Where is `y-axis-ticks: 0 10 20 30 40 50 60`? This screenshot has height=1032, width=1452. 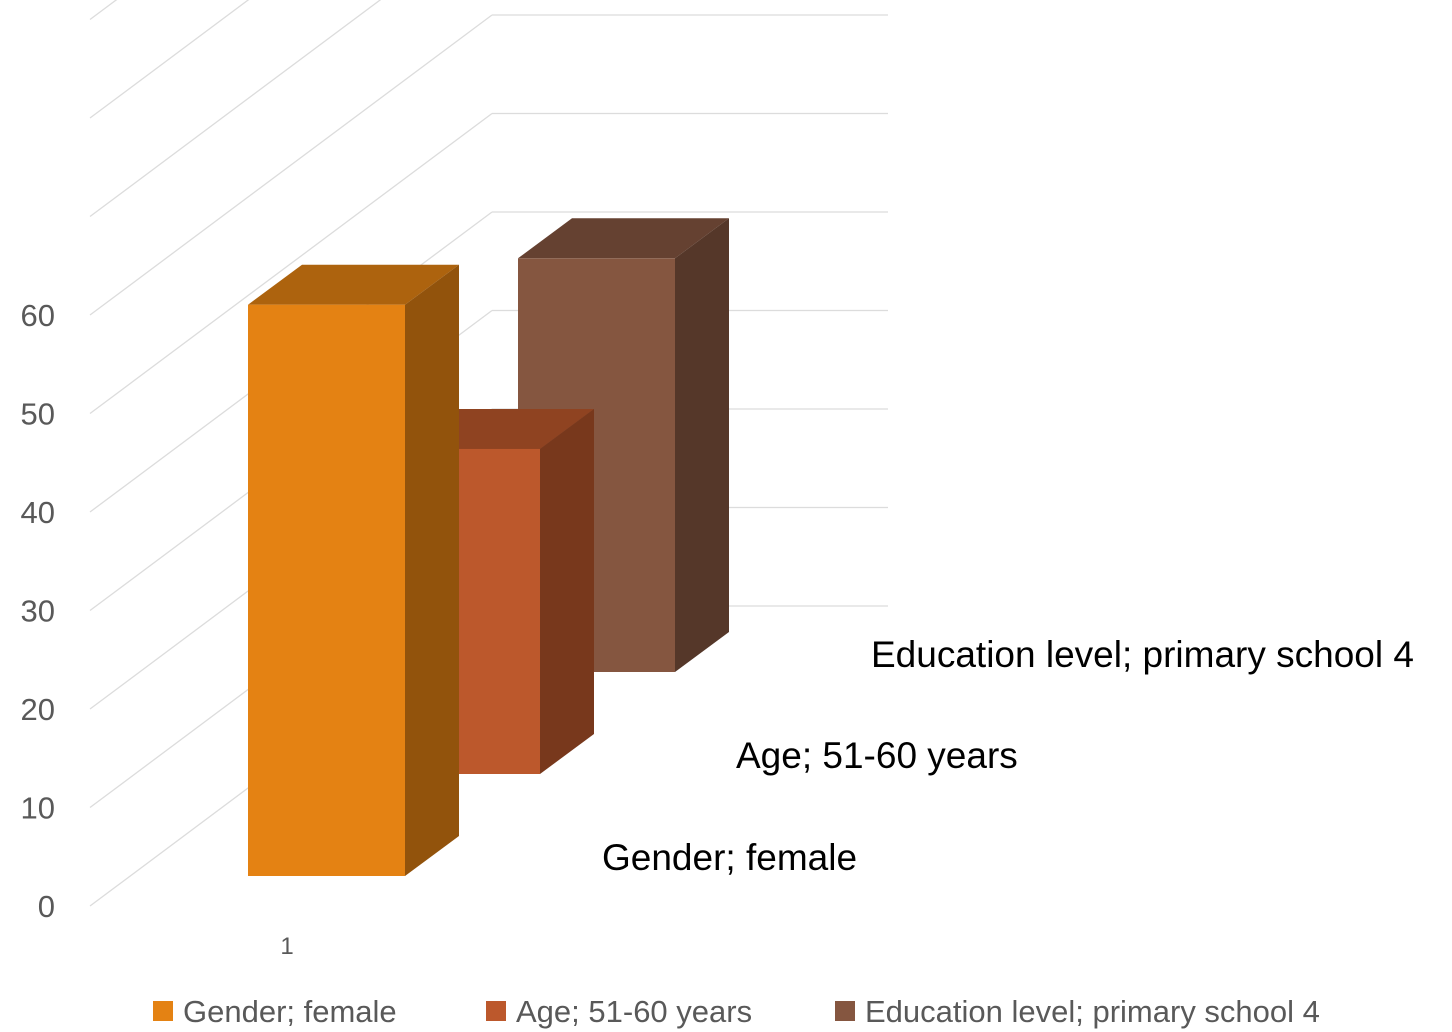
y-axis-ticks: 0 10 20 30 40 50 60 is located at coordinates (38, 611).